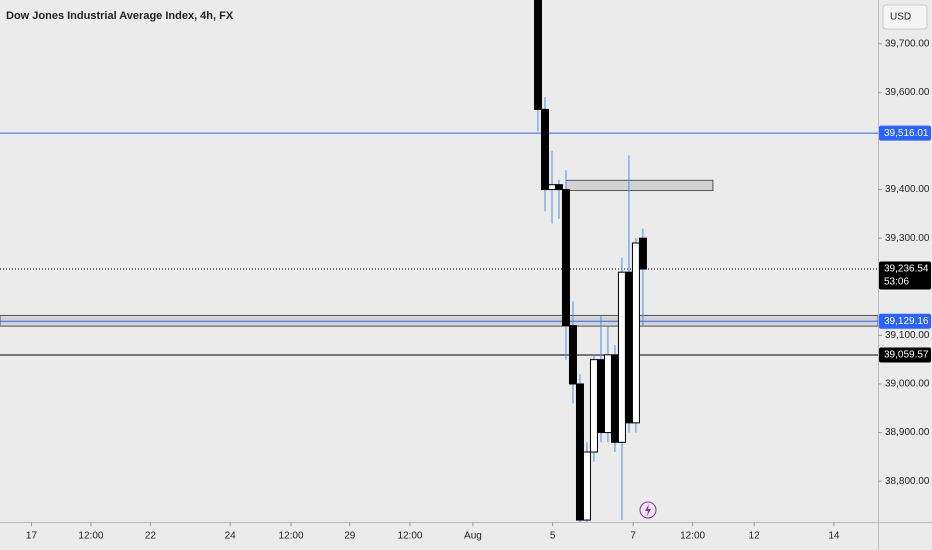 This screenshot has width=932, height=550. I want to click on y-tick-label: 39,400.00, so click(907, 189).